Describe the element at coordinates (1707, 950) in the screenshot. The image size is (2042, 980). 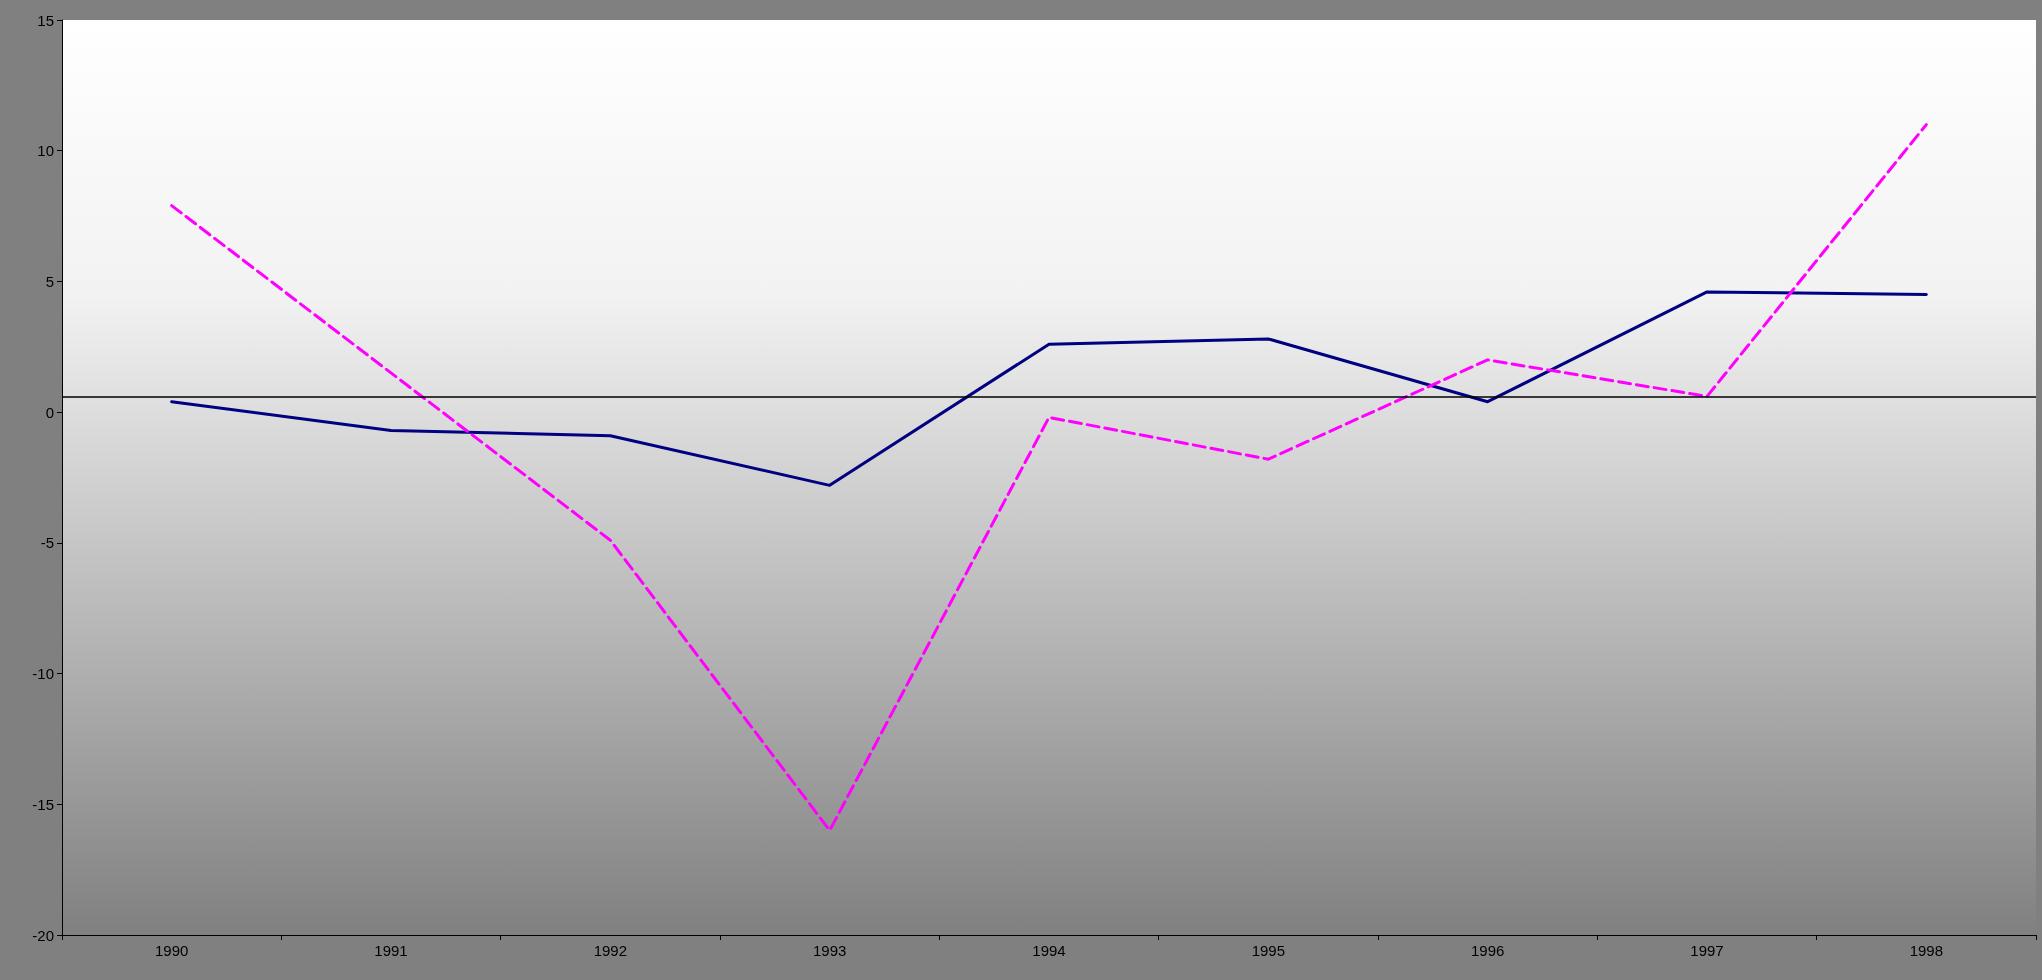
I see `x-tick-label: 1997` at that location.